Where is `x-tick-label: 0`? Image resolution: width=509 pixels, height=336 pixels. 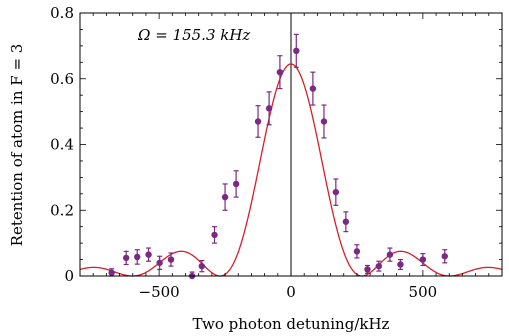
x-tick-label: 0 is located at coordinates (291, 292).